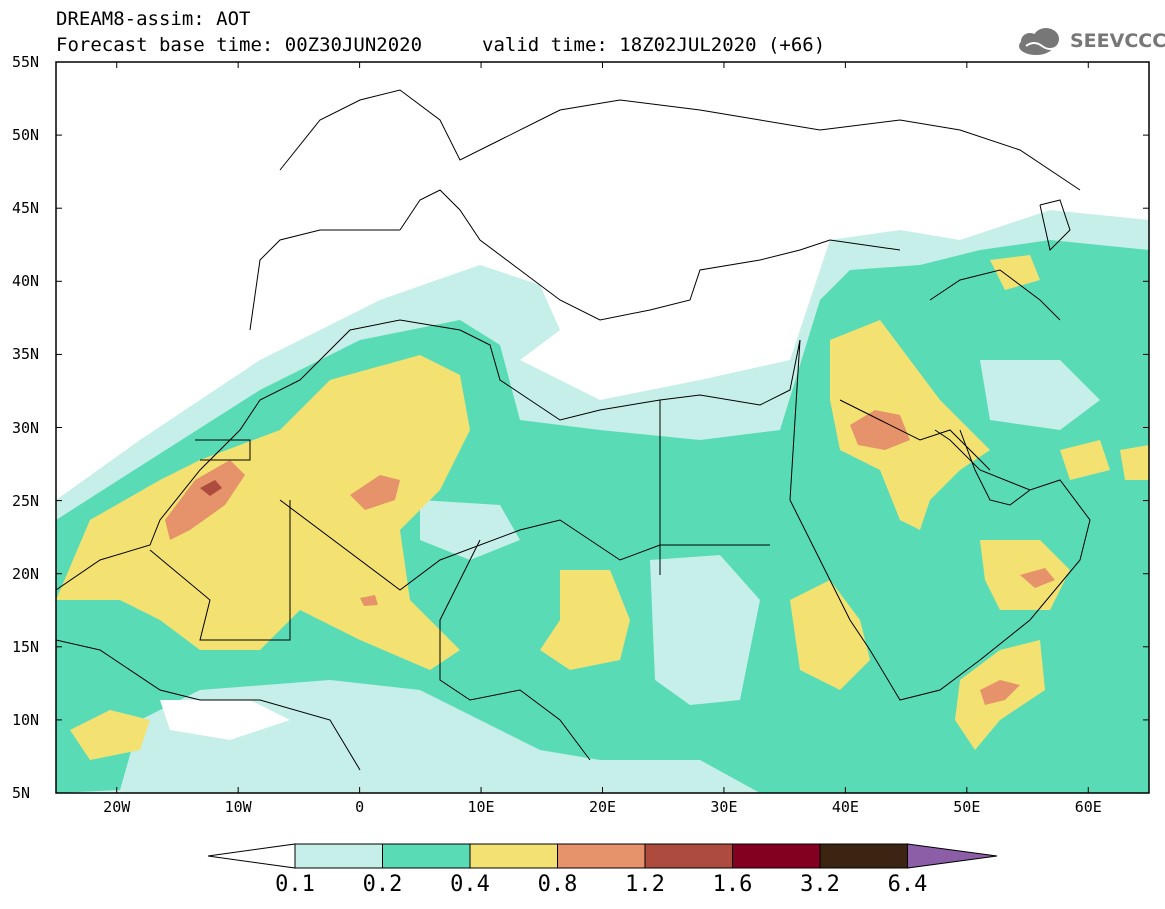 The image size is (1165, 909). What do you see at coordinates (382, 884) in the screenshot?
I see `colorbar-label: 0.2` at bounding box center [382, 884].